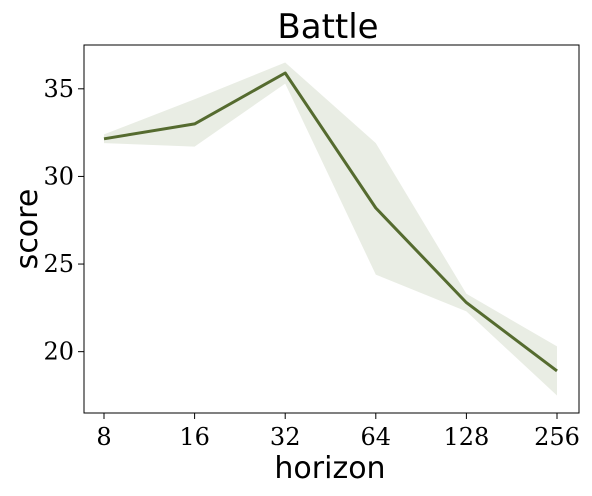  What do you see at coordinates (58, 176) in the screenshot?
I see `y-tick-label: 30` at bounding box center [58, 176].